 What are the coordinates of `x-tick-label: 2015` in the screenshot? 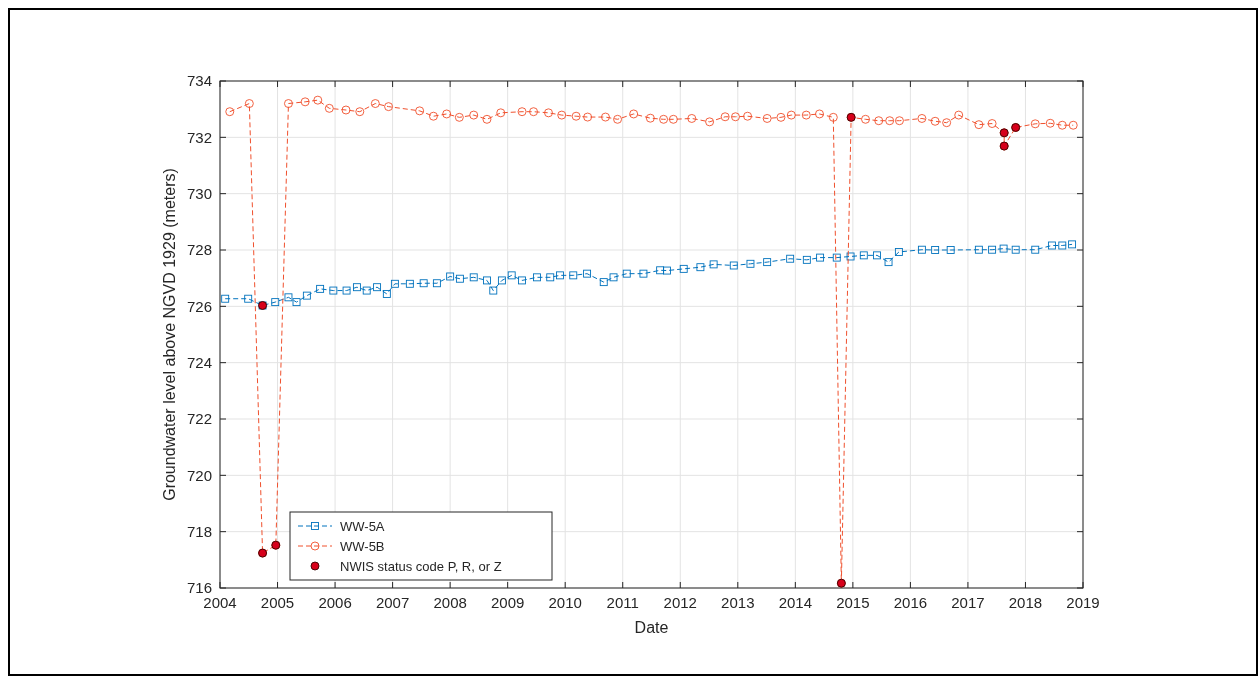 It's located at (853, 602).